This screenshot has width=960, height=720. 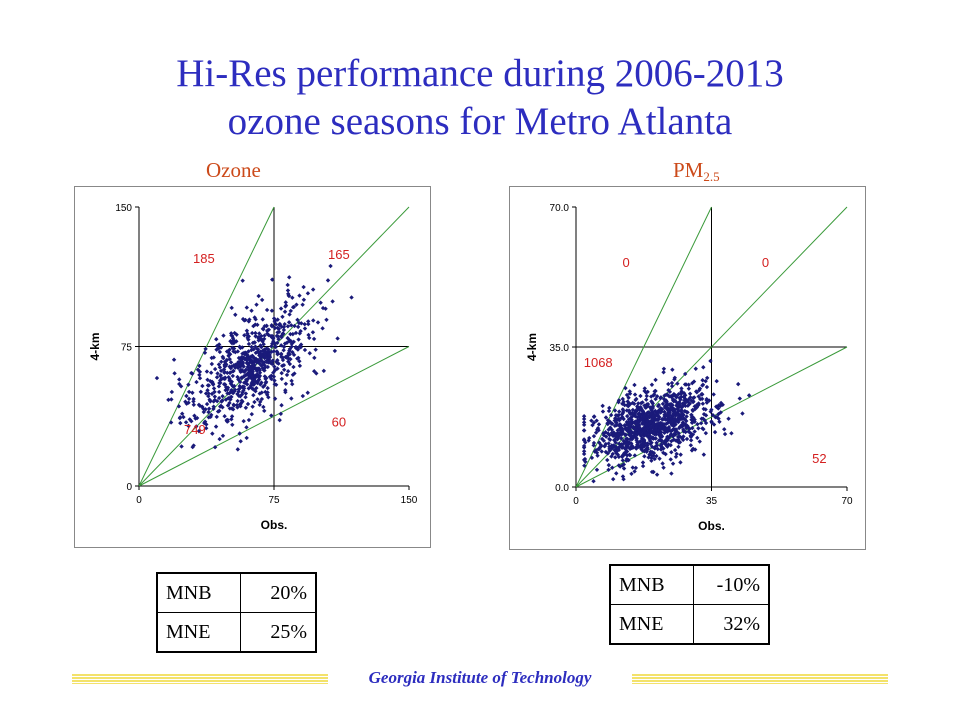 I want to click on metric-label: MNE, so click(x=198, y=632).